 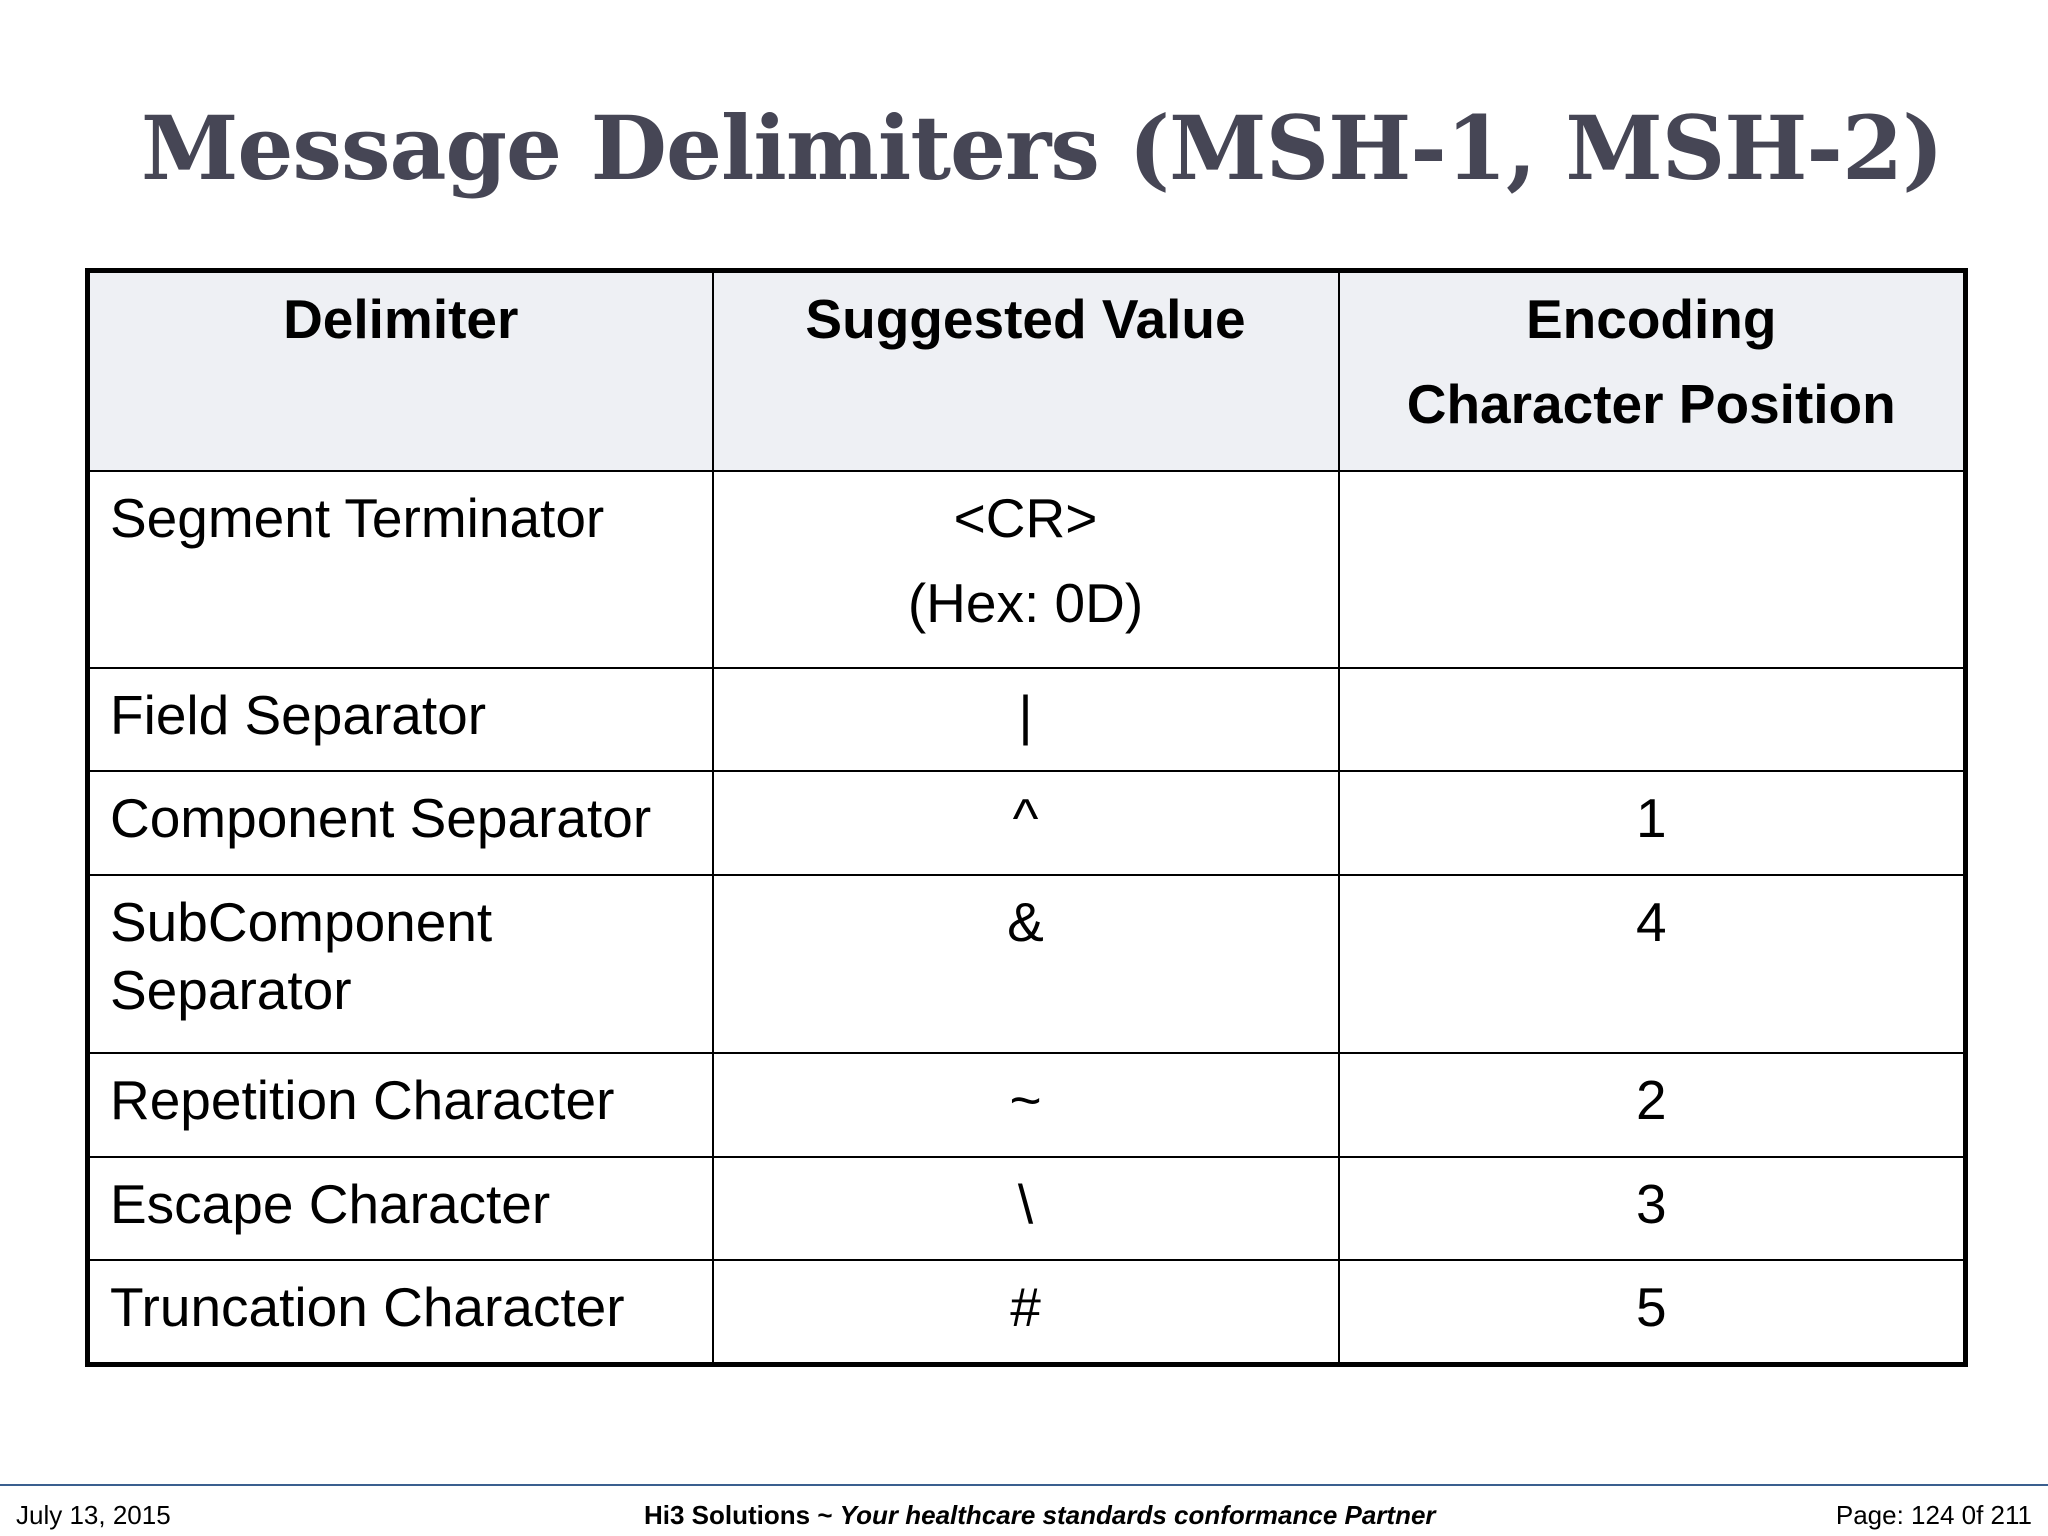 I want to click on table-row: Component Separator ^ 1, so click(x=1026, y=822).